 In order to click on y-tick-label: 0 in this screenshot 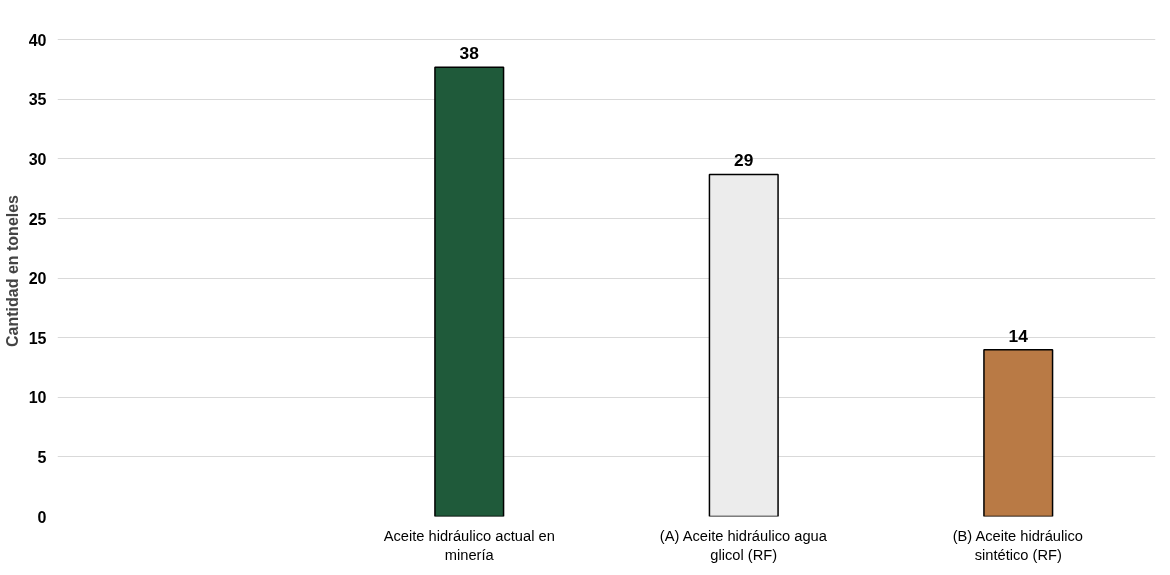, I will do `click(42, 517)`.